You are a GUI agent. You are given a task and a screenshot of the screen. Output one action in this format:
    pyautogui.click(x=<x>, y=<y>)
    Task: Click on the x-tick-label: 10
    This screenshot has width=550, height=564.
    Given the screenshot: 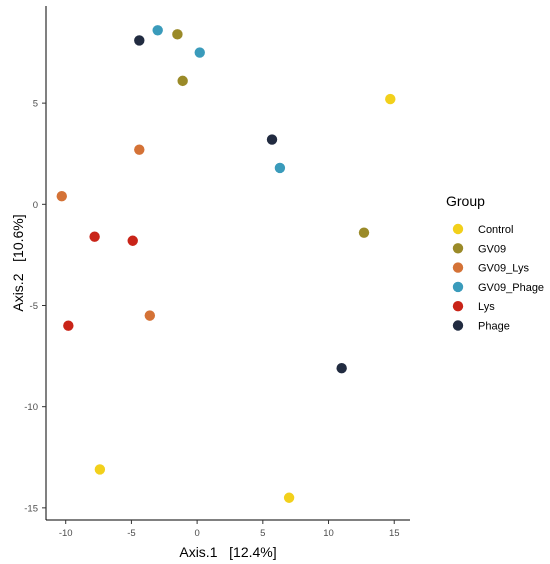 What is the action you would take?
    pyautogui.click(x=328, y=533)
    